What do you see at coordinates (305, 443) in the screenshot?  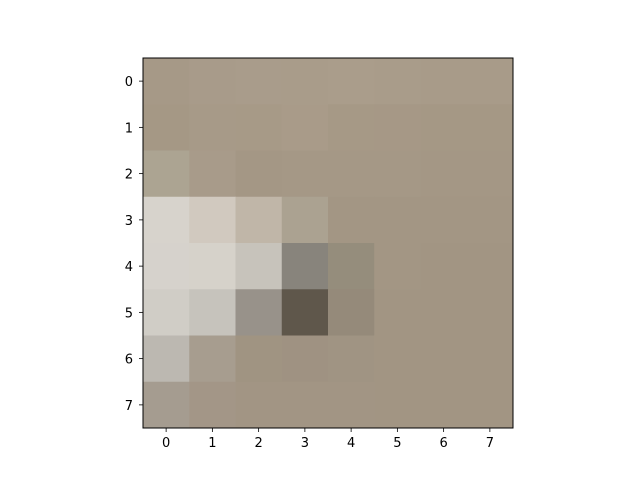 I see `x-tick-label: 3` at bounding box center [305, 443].